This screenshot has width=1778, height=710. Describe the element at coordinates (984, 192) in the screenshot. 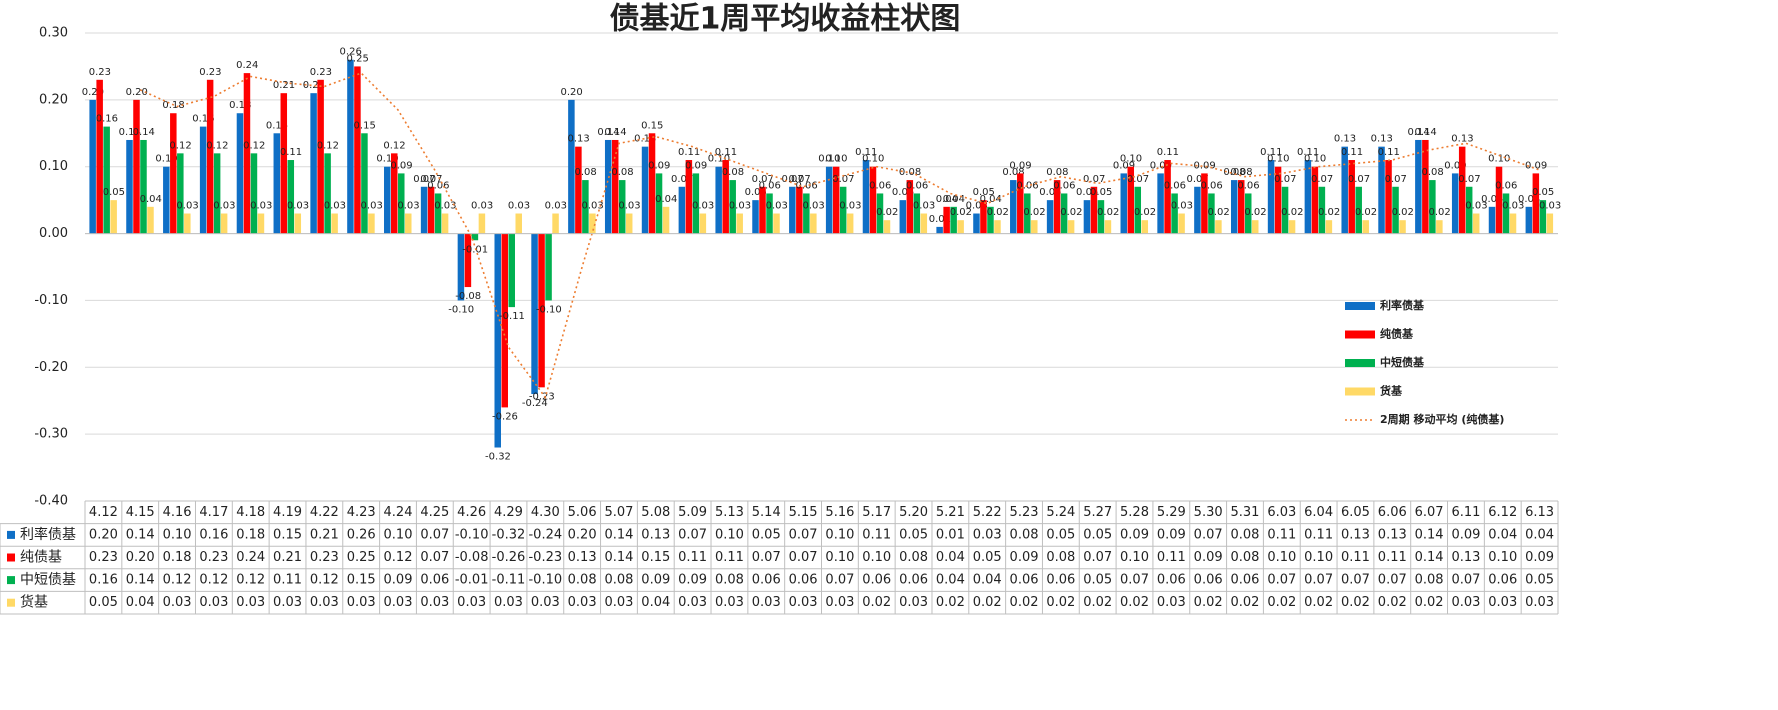

I see `data-label: 0.05` at that location.